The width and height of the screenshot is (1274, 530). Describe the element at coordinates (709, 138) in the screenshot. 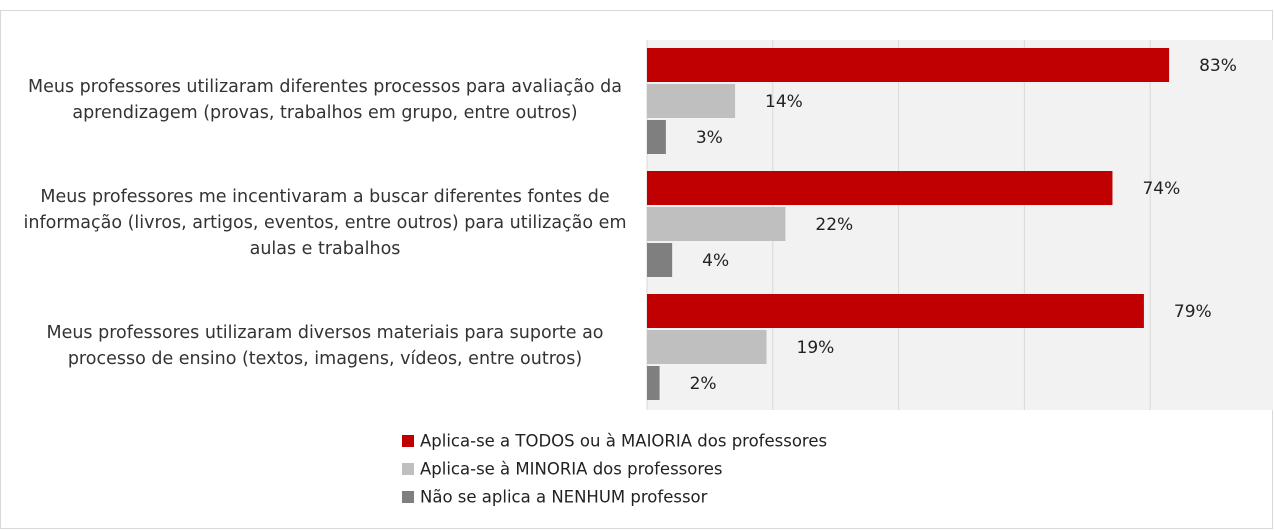

I see `data-label: 3%` at that location.